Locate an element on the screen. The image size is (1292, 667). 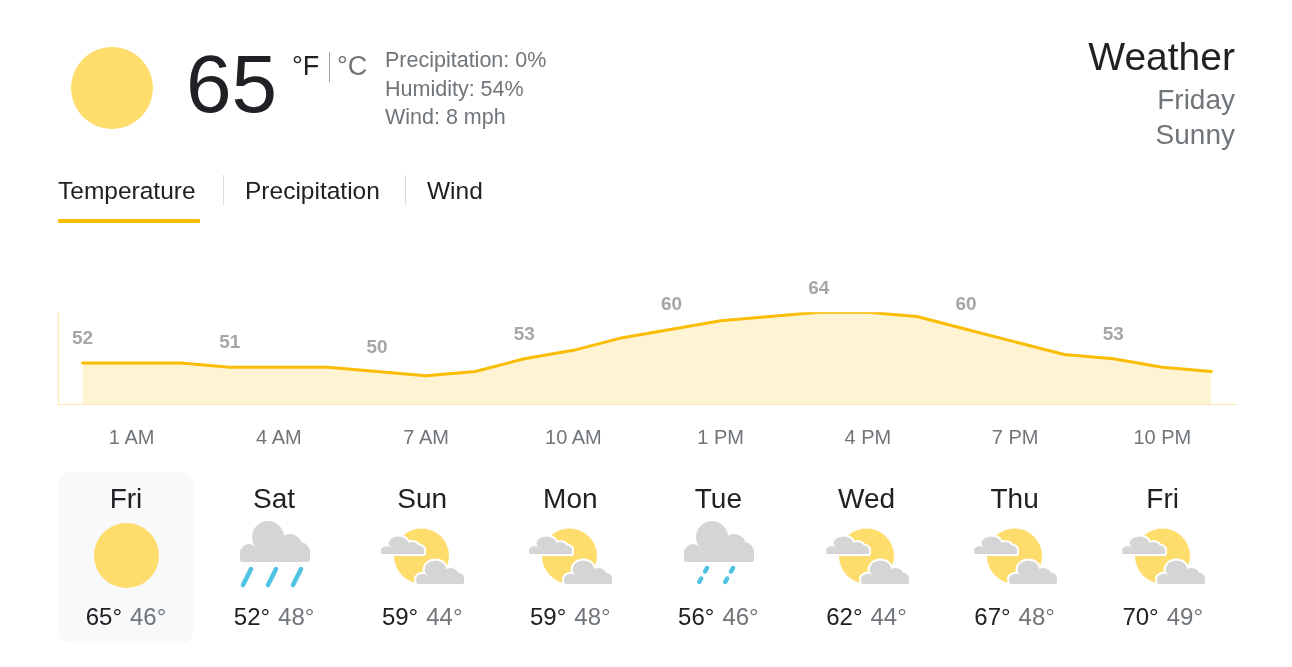
text: Precipitation: 0% is located at coordinates (466, 60).